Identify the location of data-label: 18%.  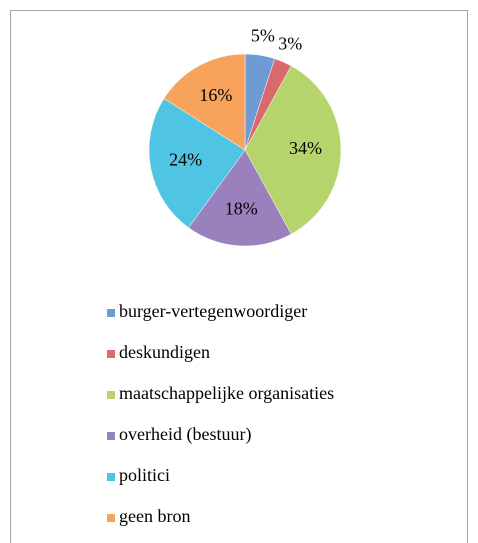
(241, 208).